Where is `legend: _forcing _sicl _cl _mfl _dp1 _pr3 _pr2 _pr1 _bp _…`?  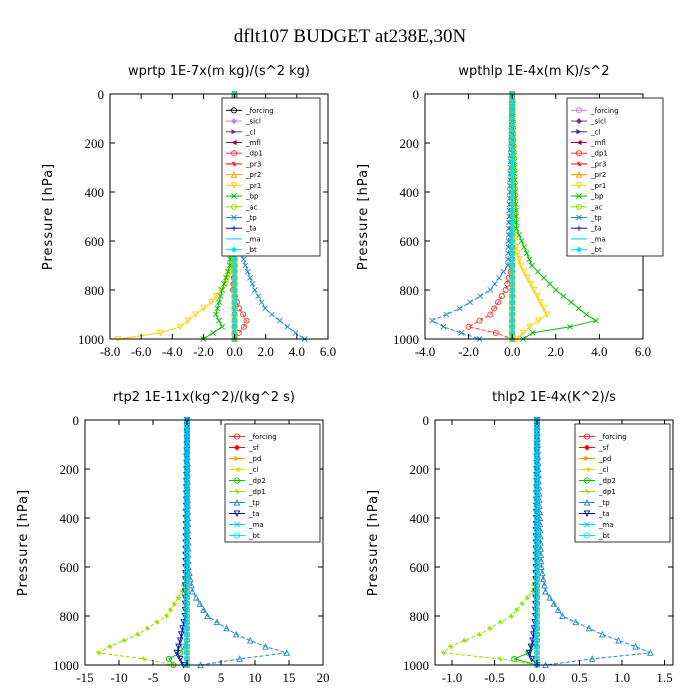 legend: _forcing _sicl _cl _mfl _dp1 _pr3 _pr2 _pr1 _bp _… is located at coordinates (615, 177).